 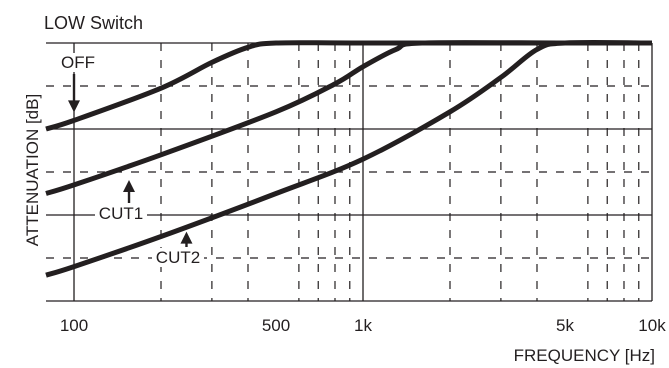 I want to click on x-tick-label: 5k, so click(x=565, y=325).